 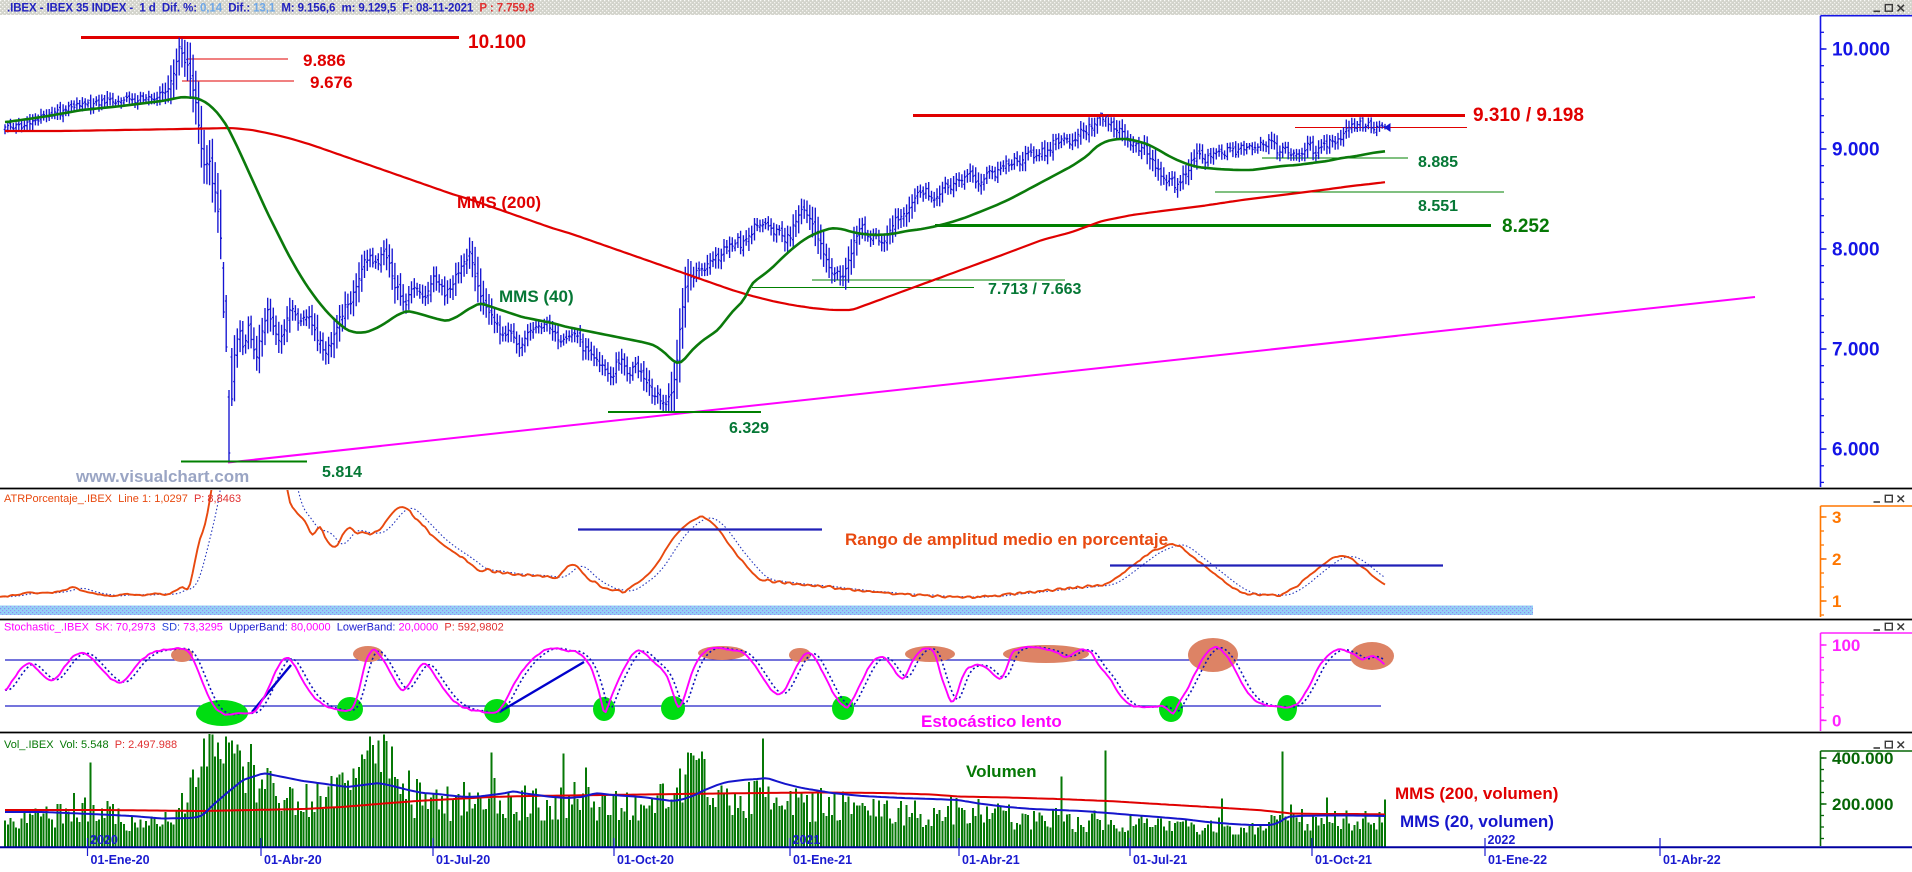 What do you see at coordinates (293, 860) in the screenshot?
I see `svg-text: 01-Abr-20` at bounding box center [293, 860].